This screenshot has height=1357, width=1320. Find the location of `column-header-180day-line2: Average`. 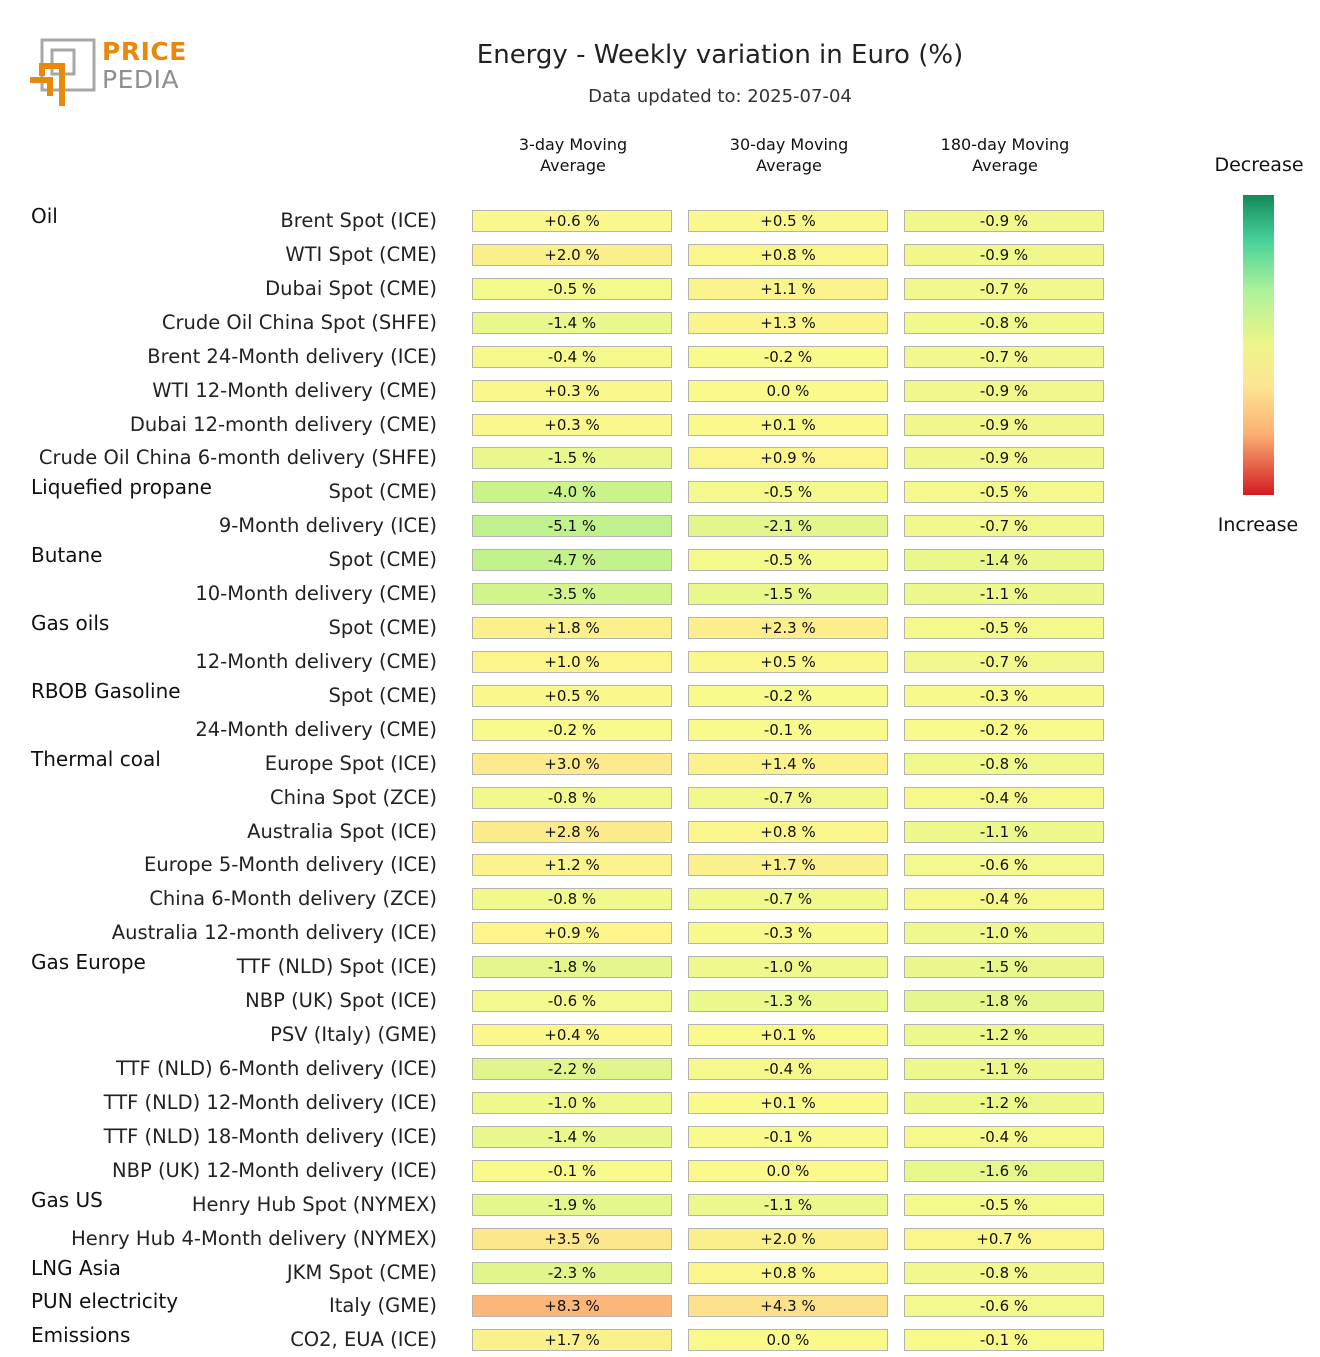

column-header-180day-line2: Average is located at coordinates (1005, 165).